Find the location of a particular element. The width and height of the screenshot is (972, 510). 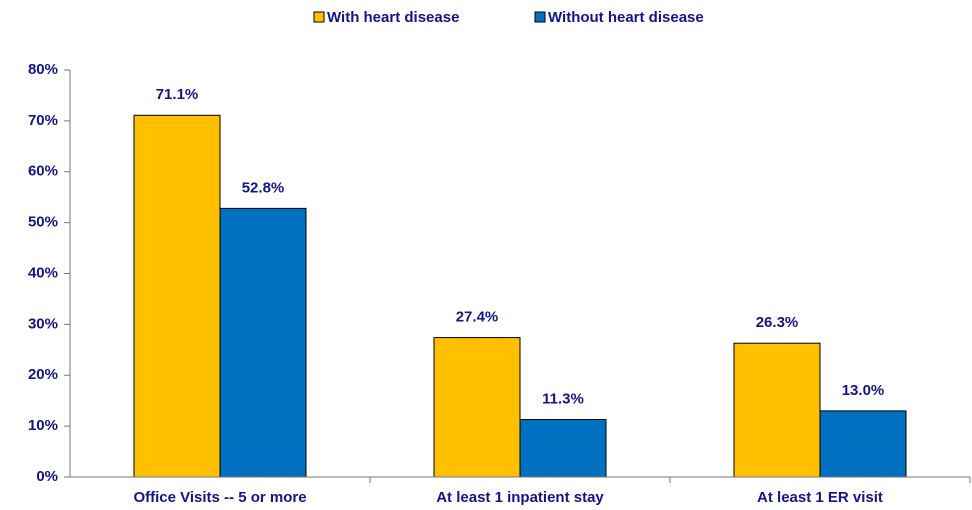

data-label: 26.3% is located at coordinates (777, 322).